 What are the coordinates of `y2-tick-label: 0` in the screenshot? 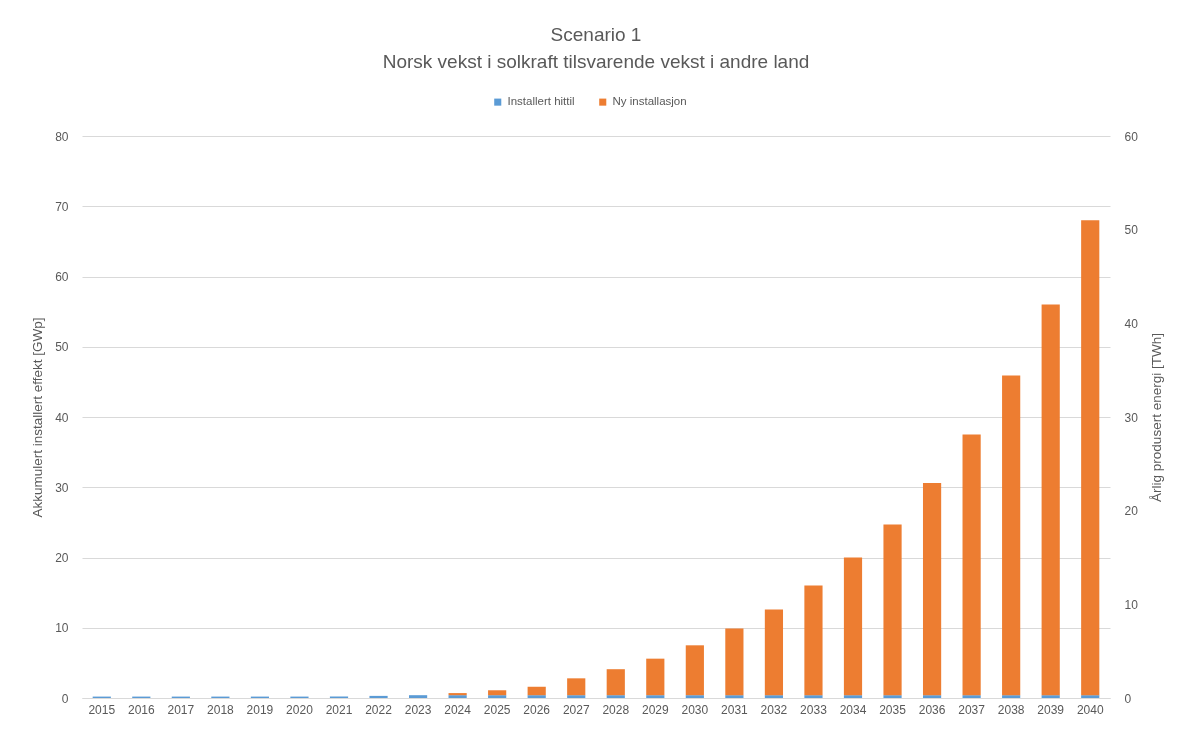 It's located at (1128, 698).